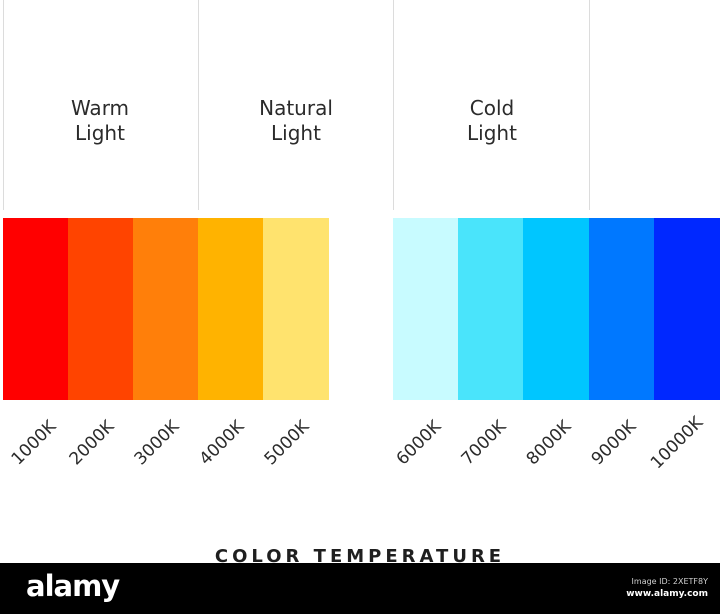  What do you see at coordinates (484, 443) in the screenshot?
I see `kelvin-label-7000k: 7000K` at bounding box center [484, 443].